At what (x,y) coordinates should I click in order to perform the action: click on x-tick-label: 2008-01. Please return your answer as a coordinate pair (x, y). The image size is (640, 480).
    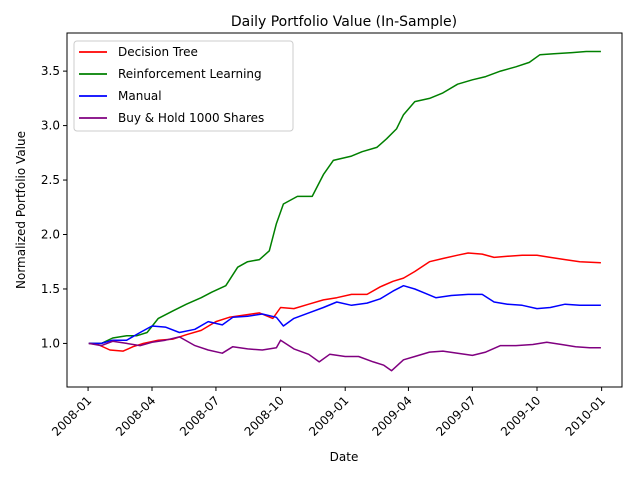
    Looking at the image, I should click on (71, 415).